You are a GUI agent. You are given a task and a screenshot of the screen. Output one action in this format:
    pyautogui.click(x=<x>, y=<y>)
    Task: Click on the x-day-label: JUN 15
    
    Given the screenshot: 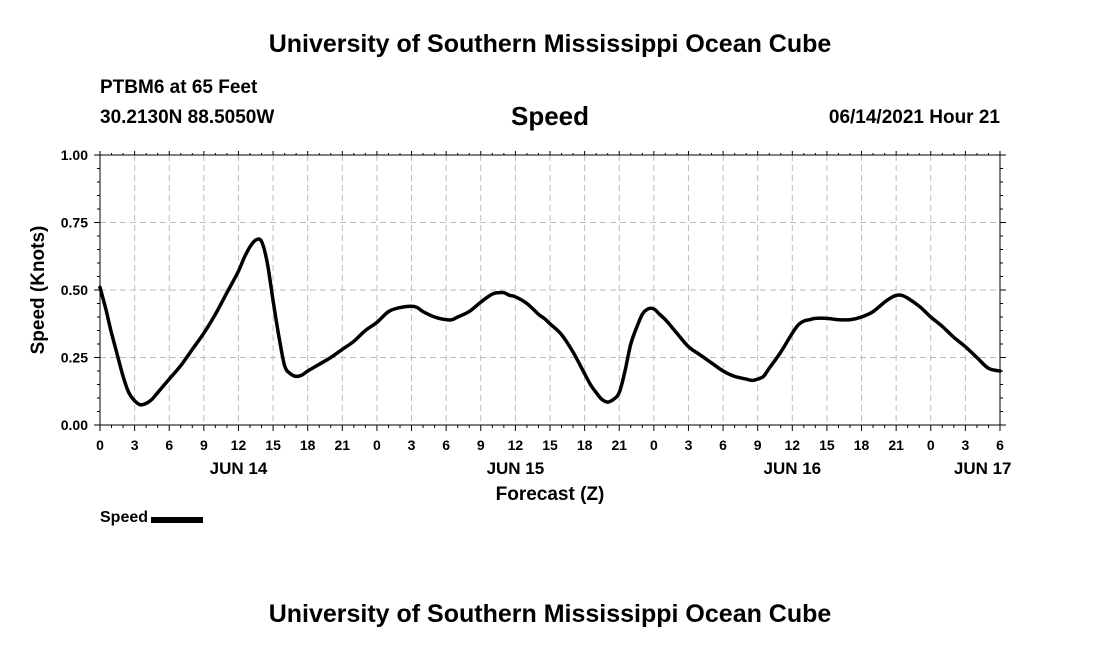 What is the action you would take?
    pyautogui.click(x=516, y=468)
    